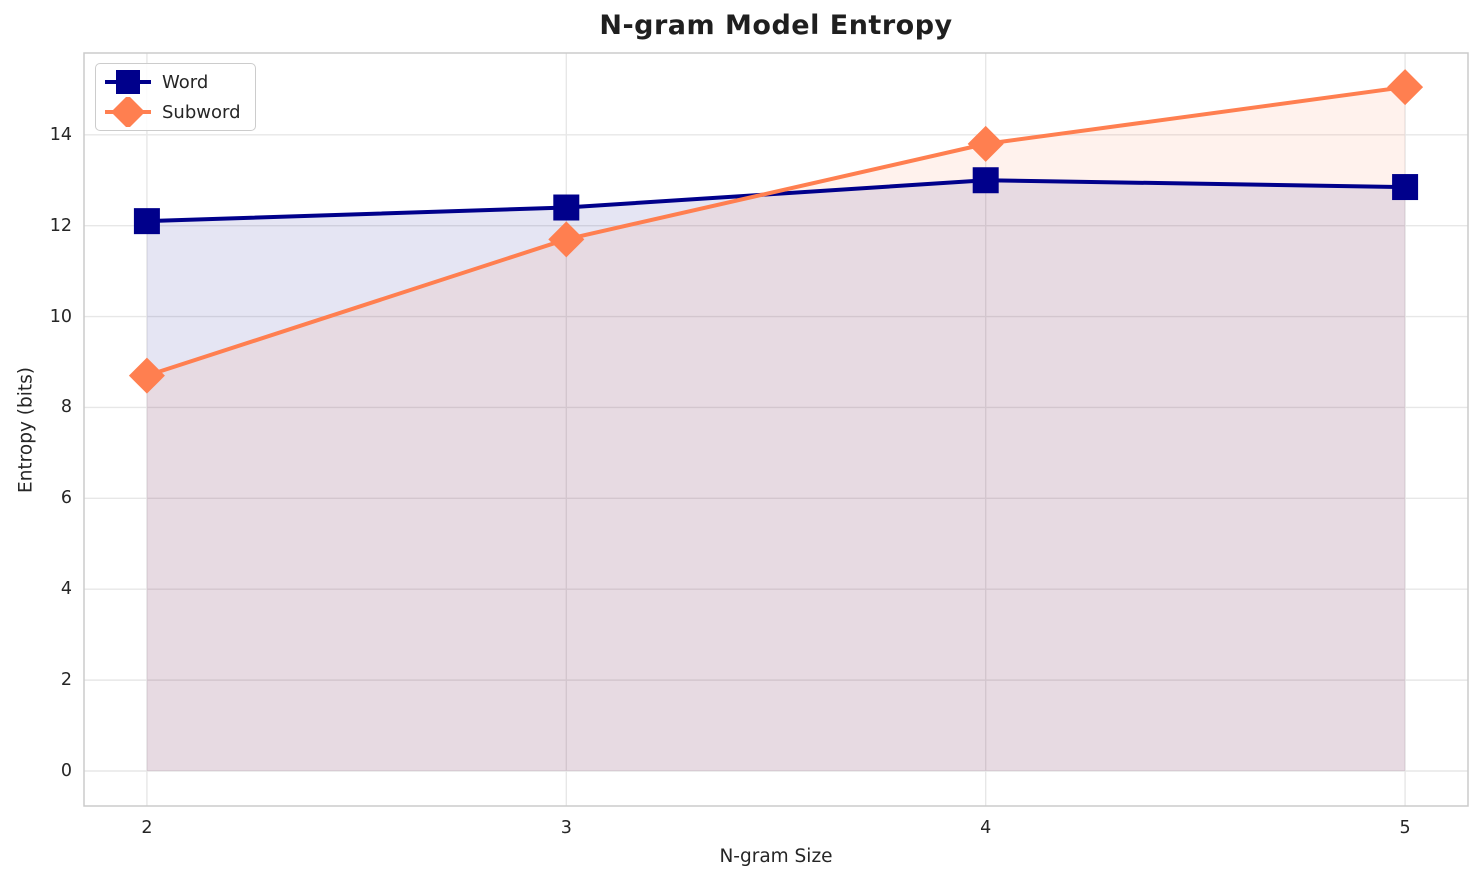  I want to click on y-axis-label: Entropy (bits), so click(26, 430).